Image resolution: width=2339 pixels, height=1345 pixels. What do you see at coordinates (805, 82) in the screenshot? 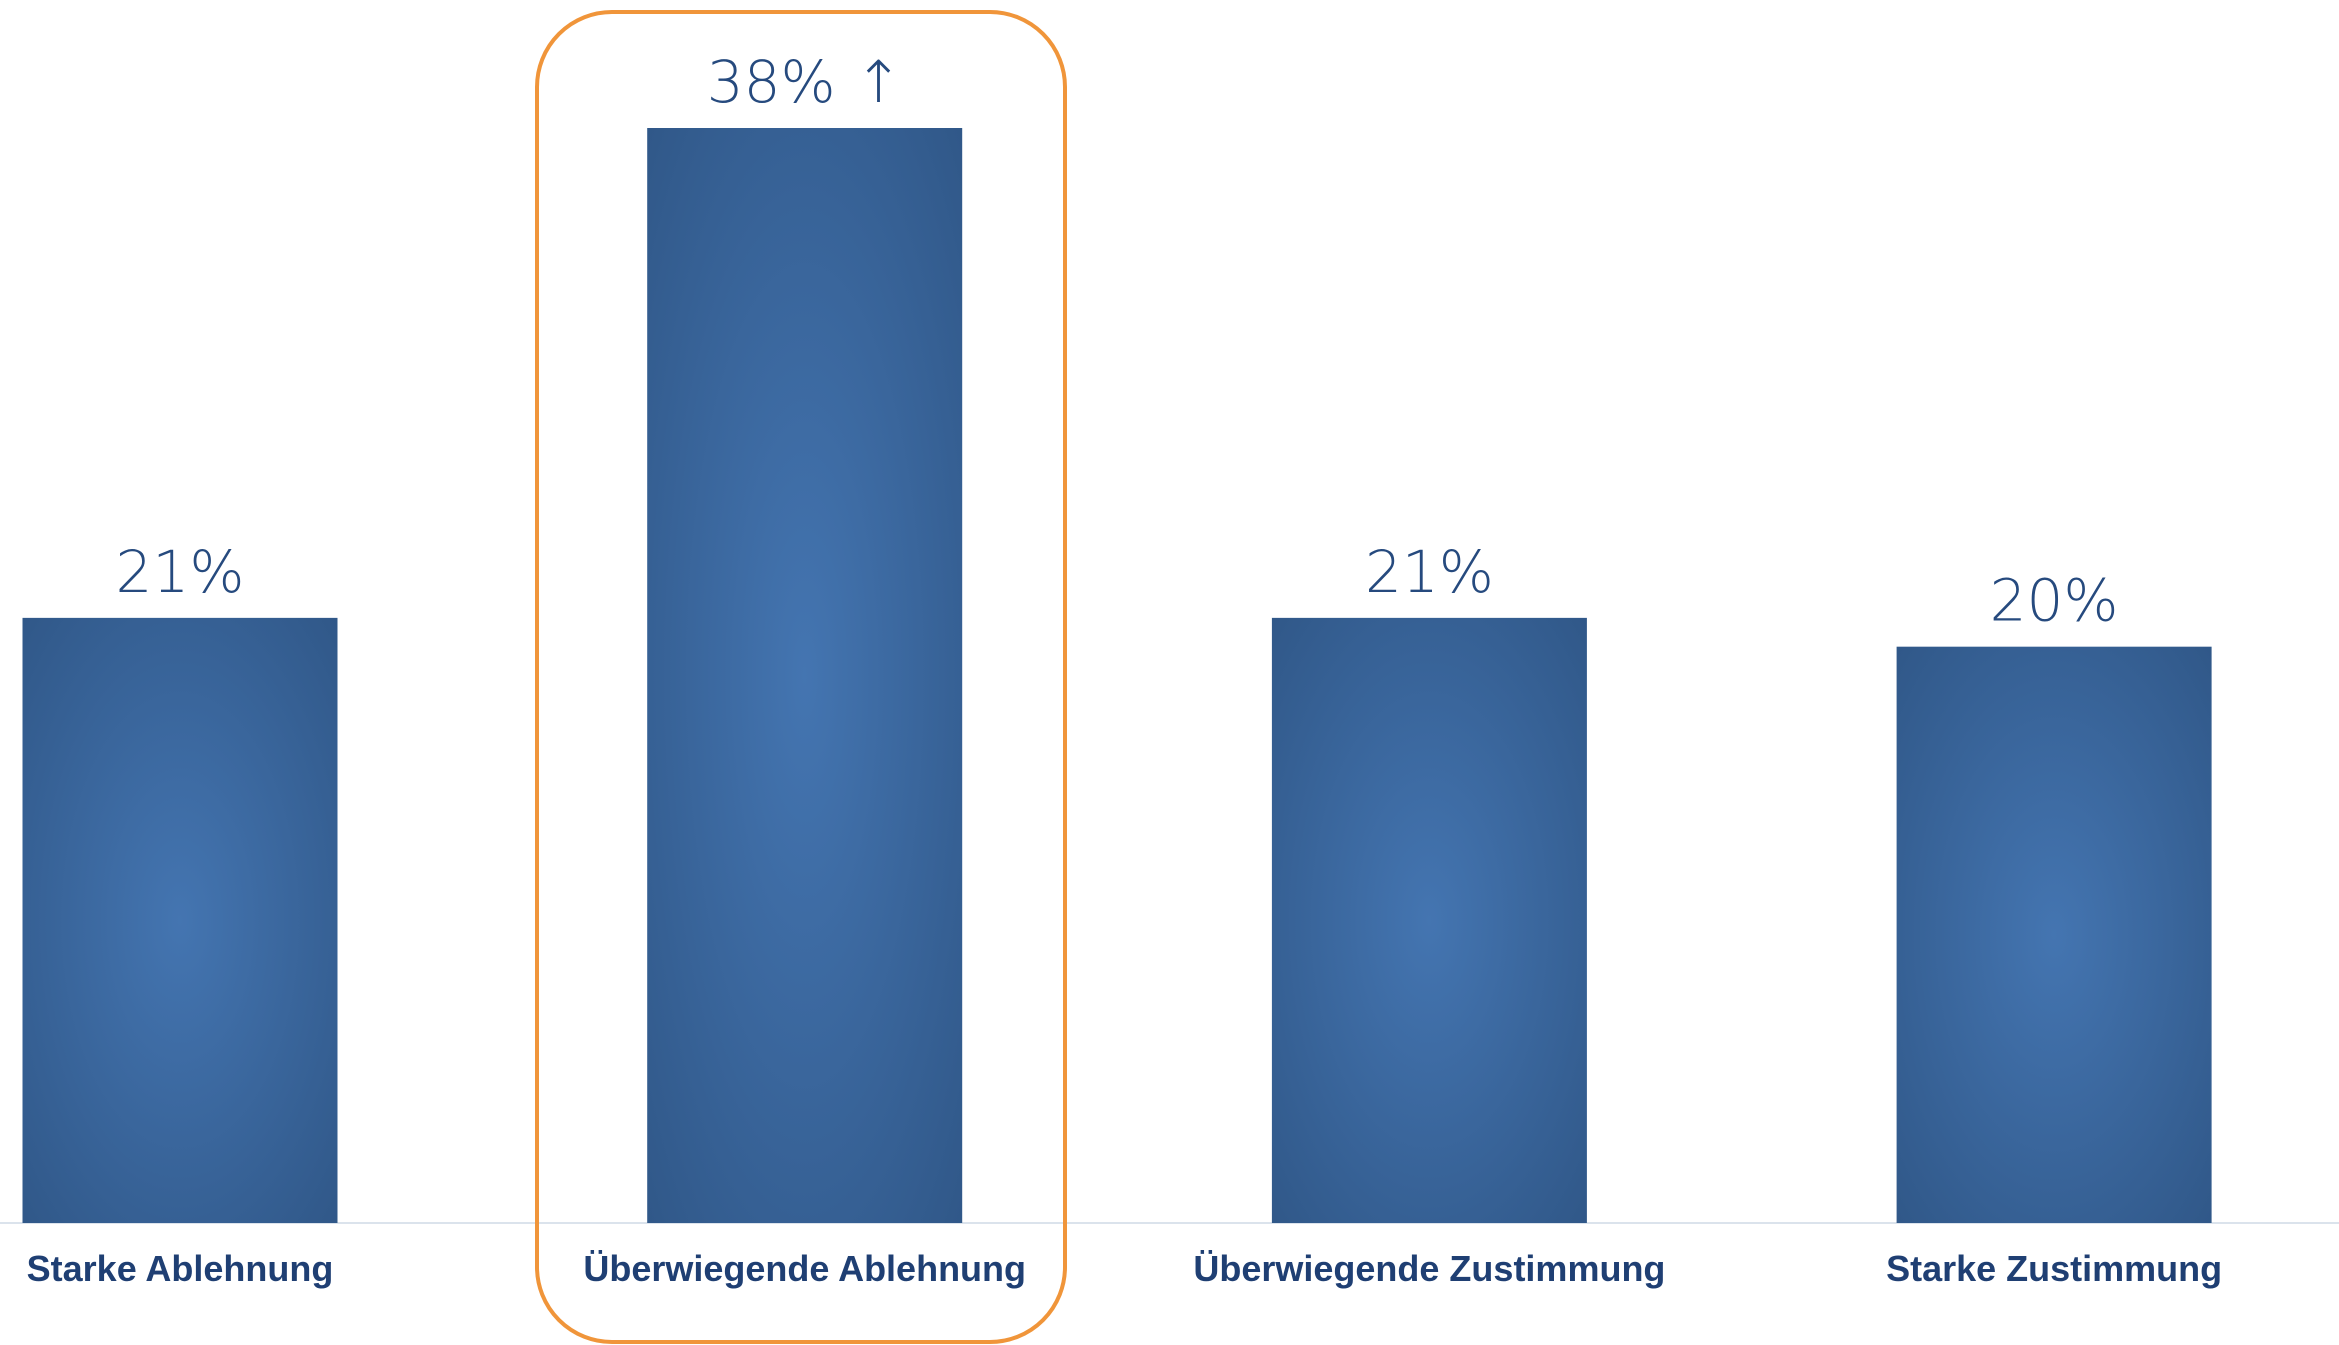
I see `value-label: 38% ↑` at bounding box center [805, 82].